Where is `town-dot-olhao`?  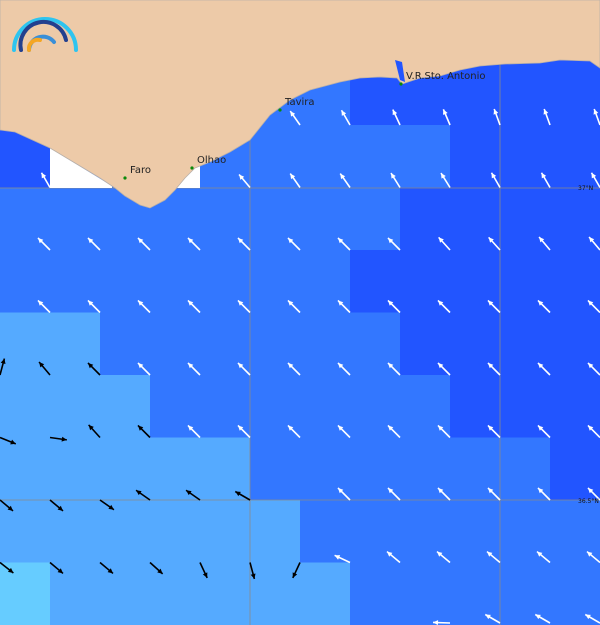 town-dot-olhao is located at coordinates (192, 168).